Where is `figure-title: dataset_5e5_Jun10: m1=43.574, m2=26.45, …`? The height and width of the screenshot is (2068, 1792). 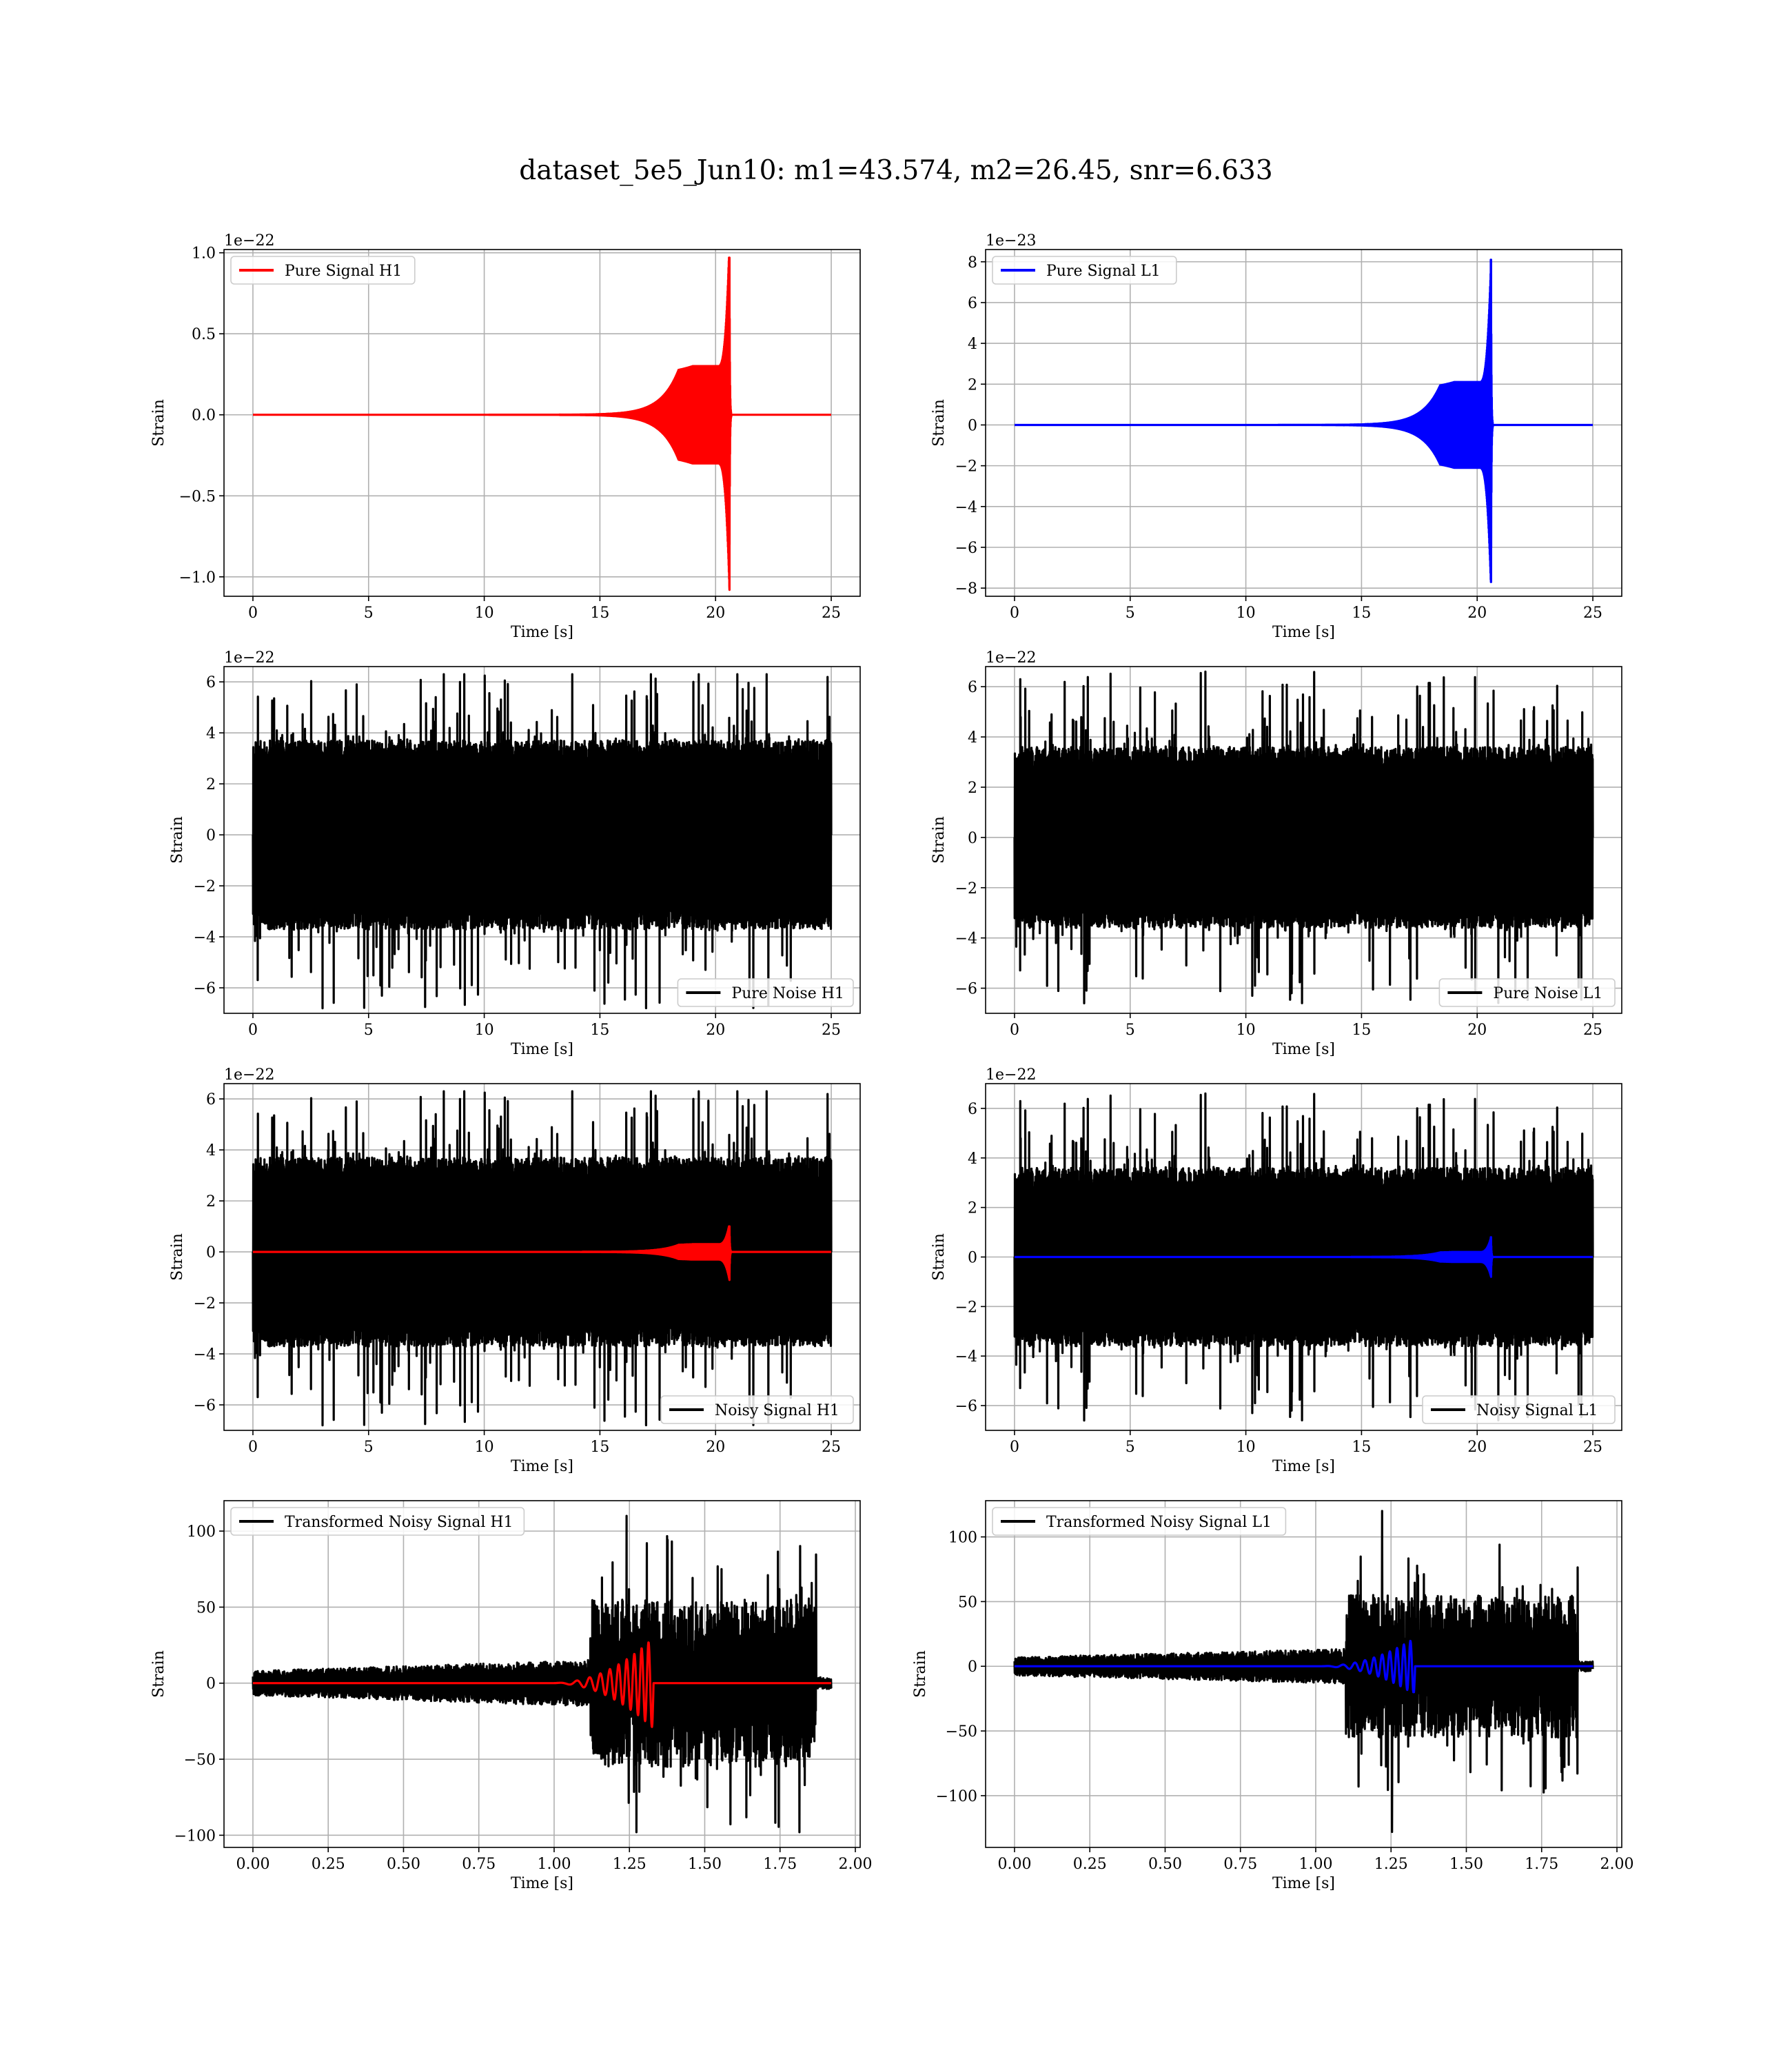
figure-title: dataset_5e5_Jun10: m1=43.574, m2=26.45, … is located at coordinates (896, 170).